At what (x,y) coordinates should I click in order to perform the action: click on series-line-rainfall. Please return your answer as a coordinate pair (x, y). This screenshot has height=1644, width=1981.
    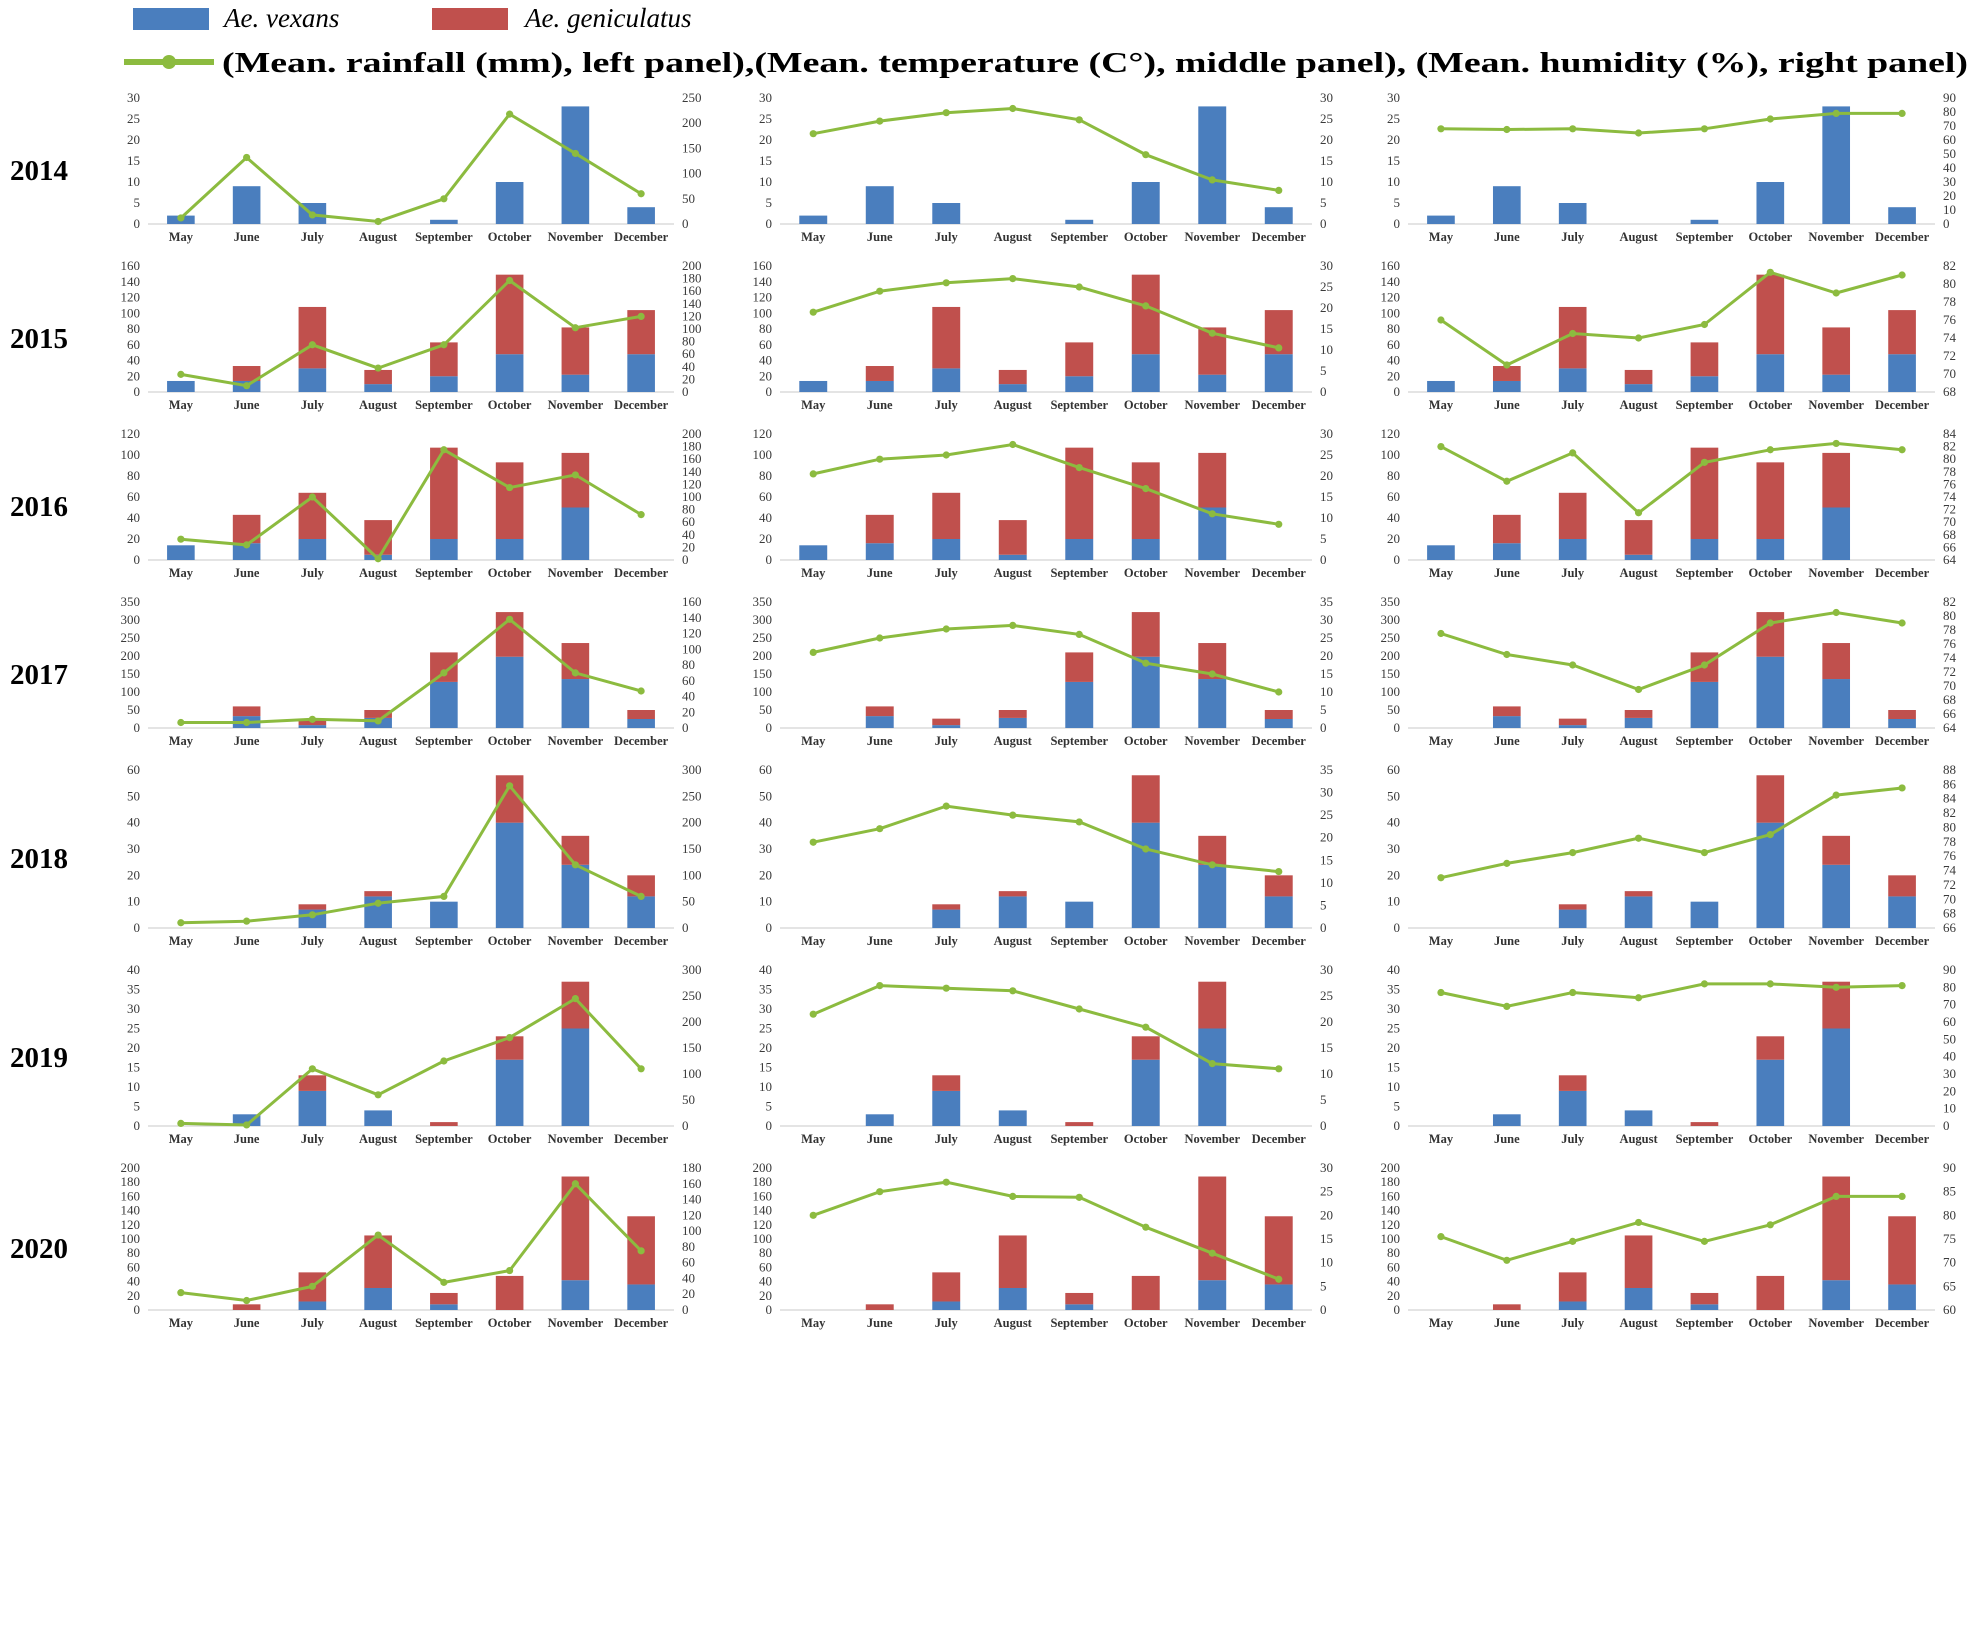
    Looking at the image, I should click on (411, 504).